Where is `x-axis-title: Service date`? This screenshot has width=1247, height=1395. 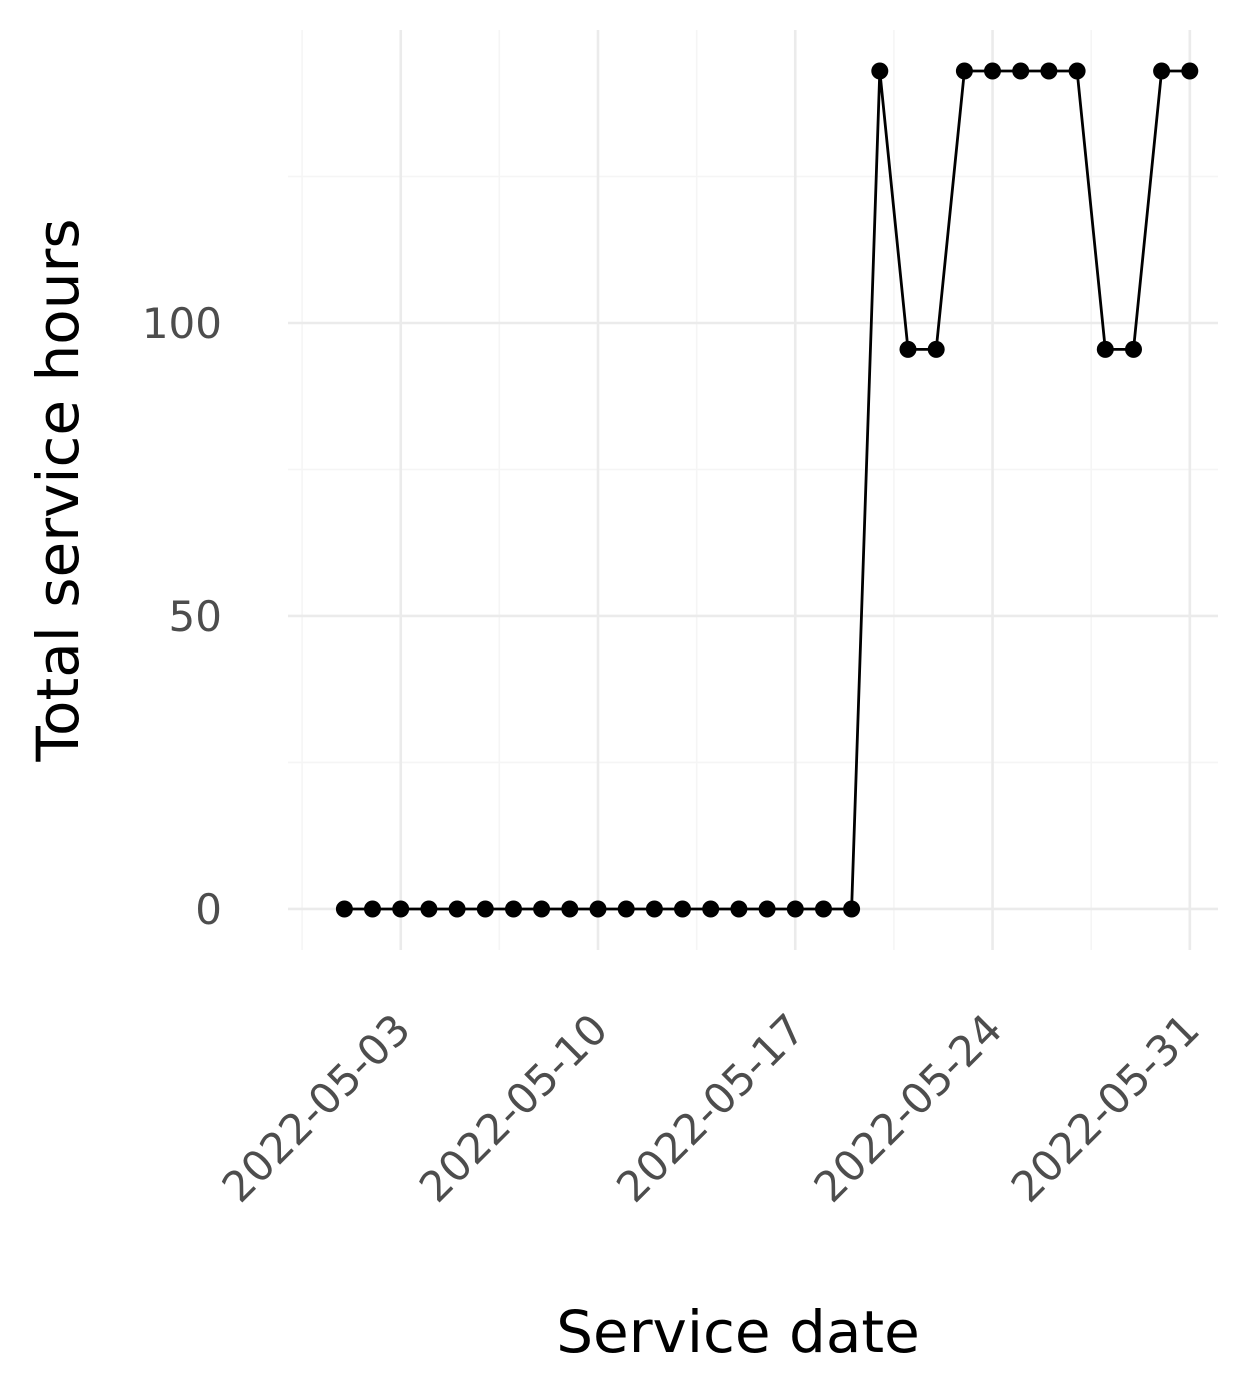
x-axis-title: Service date is located at coordinates (738, 1332).